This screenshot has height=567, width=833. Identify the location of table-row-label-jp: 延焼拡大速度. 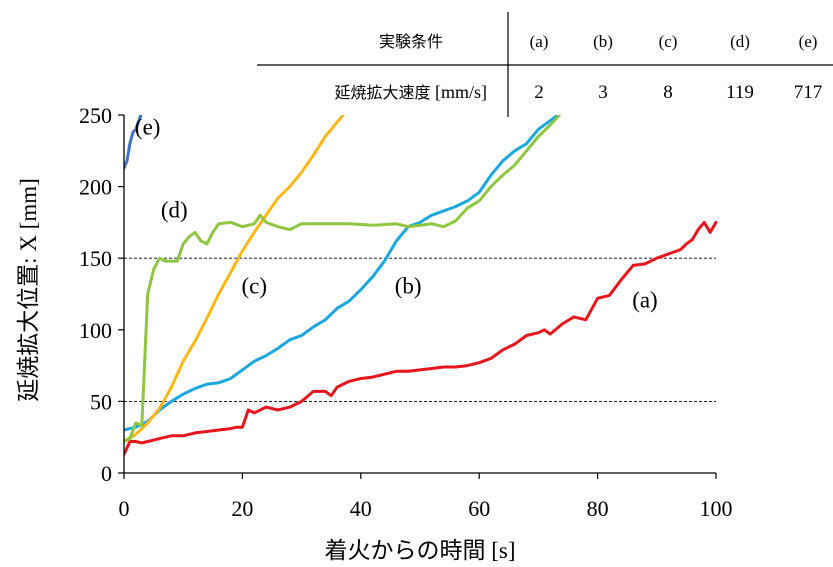
(382, 92).